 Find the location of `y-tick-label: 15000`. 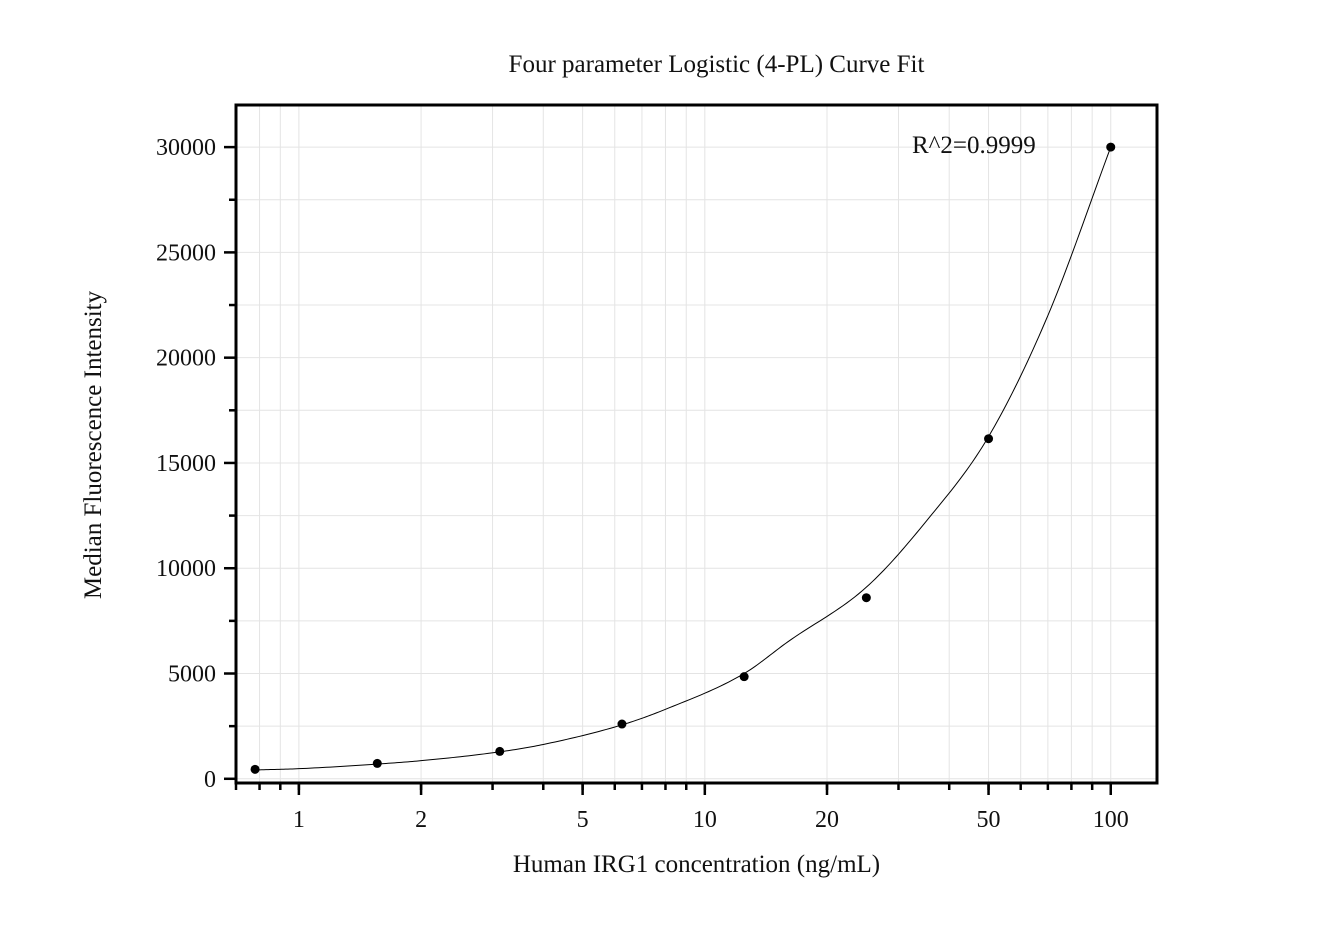

y-tick-label: 15000 is located at coordinates (186, 464).